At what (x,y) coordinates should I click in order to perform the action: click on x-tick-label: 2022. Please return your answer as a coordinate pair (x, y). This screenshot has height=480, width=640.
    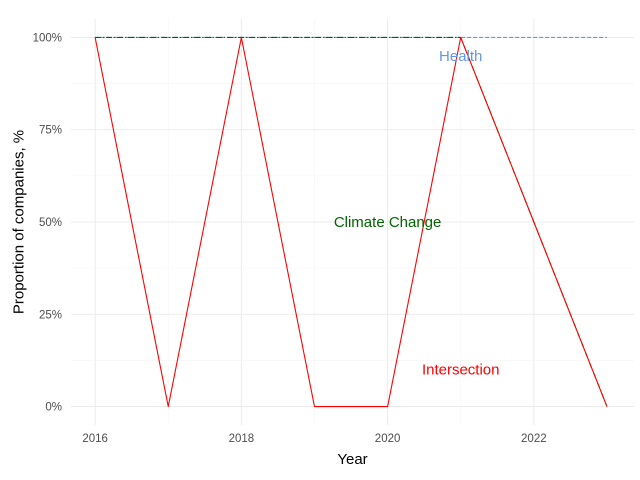
    Looking at the image, I should click on (534, 439).